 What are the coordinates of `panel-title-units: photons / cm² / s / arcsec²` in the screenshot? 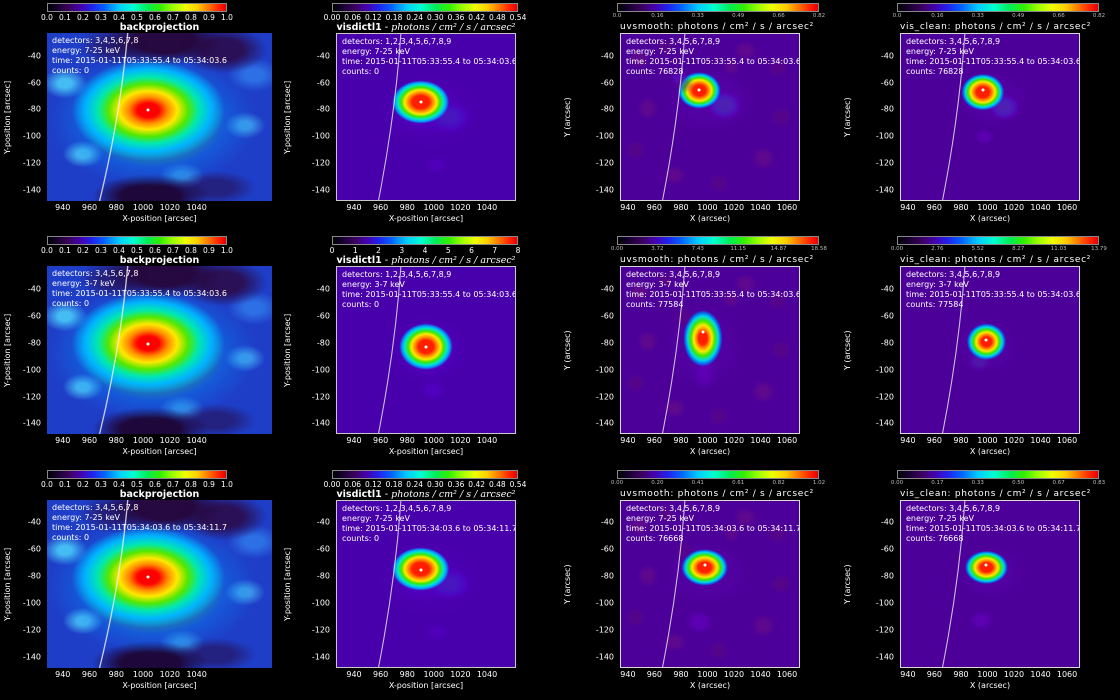 It's located at (453, 261).